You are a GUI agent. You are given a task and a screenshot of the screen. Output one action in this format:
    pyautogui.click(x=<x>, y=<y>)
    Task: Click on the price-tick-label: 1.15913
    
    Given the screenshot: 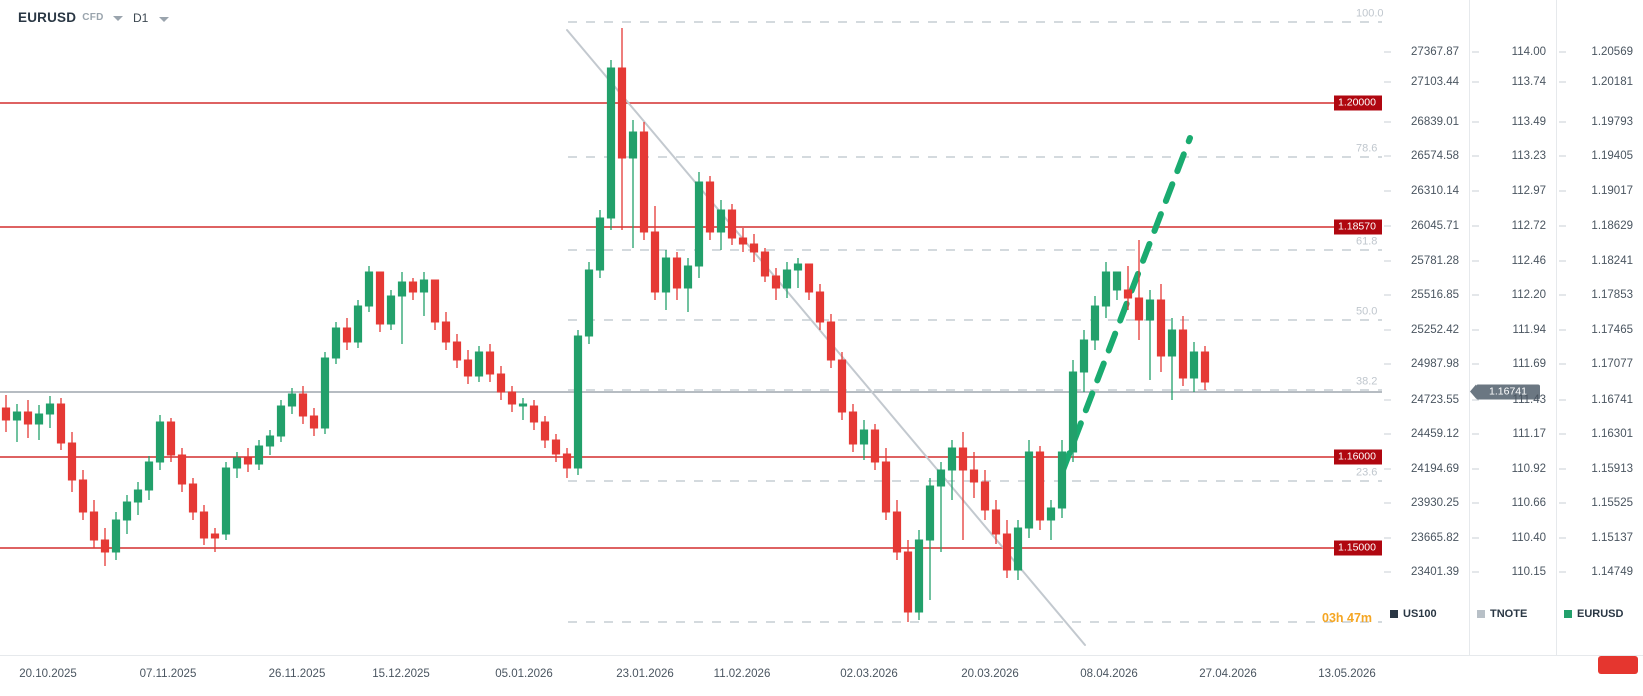 What is the action you would take?
    pyautogui.click(x=1612, y=469)
    